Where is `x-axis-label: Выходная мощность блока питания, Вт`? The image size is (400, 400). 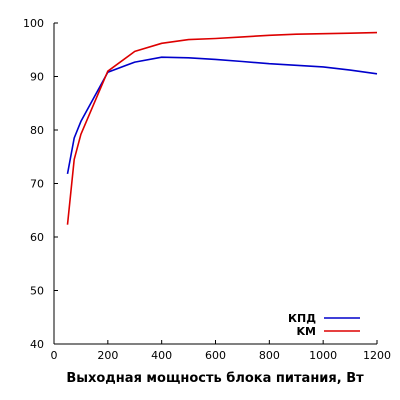 x-axis-label: Выходная мощность блока питания, Вт is located at coordinates (215, 378).